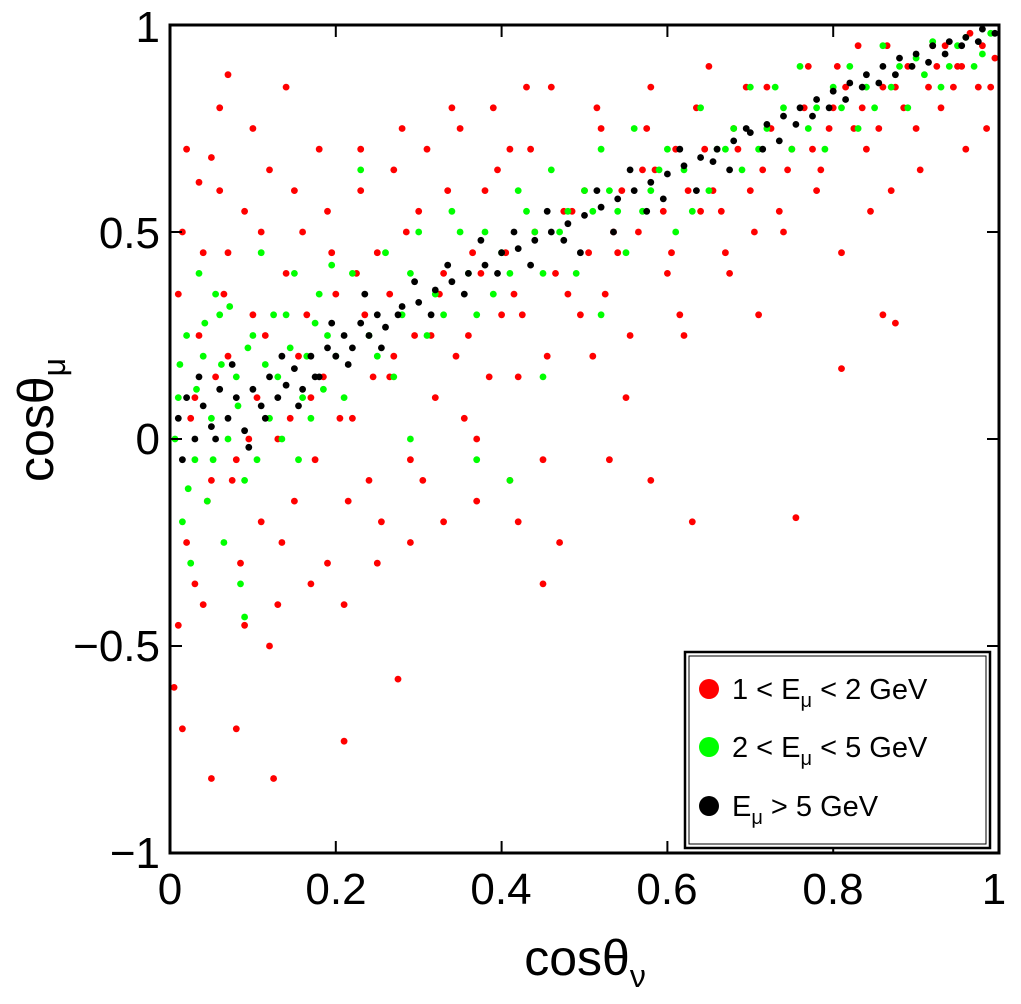 The width and height of the screenshot is (1021, 1004). What do you see at coordinates (709, 689) in the screenshot?
I see `legend-marker-low` at bounding box center [709, 689].